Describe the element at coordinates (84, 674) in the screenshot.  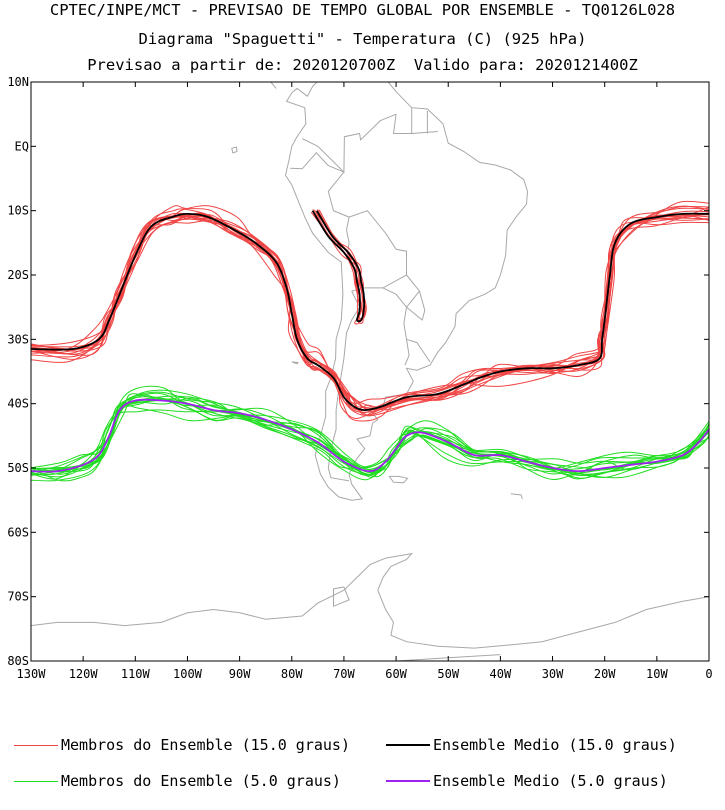
I see `x-tick-label: 120W` at that location.